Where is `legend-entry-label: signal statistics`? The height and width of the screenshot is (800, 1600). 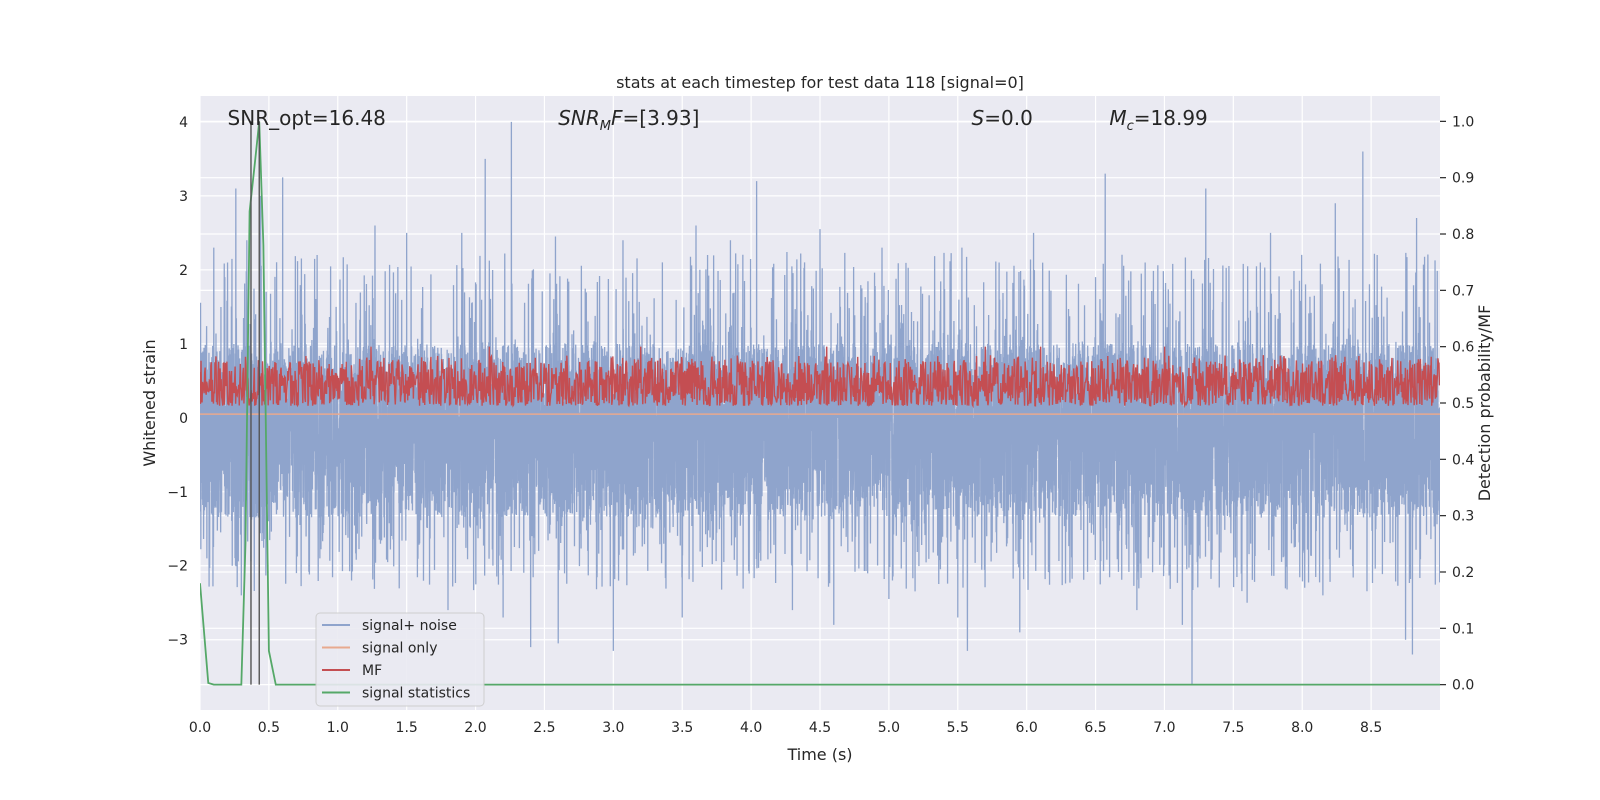
legend-entry-label: signal statistics is located at coordinates (416, 694).